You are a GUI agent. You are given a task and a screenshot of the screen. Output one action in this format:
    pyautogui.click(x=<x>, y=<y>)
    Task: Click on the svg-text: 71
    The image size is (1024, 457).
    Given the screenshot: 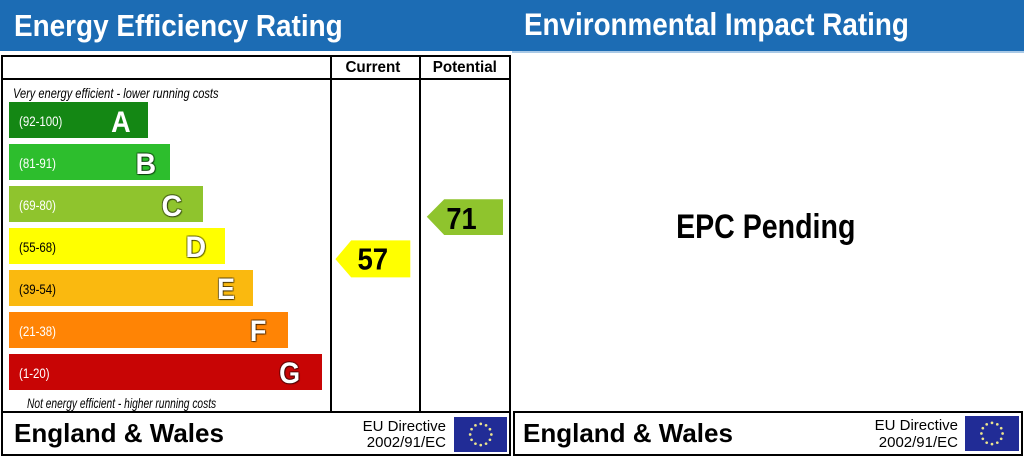 What is the action you would take?
    pyautogui.click(x=461, y=218)
    